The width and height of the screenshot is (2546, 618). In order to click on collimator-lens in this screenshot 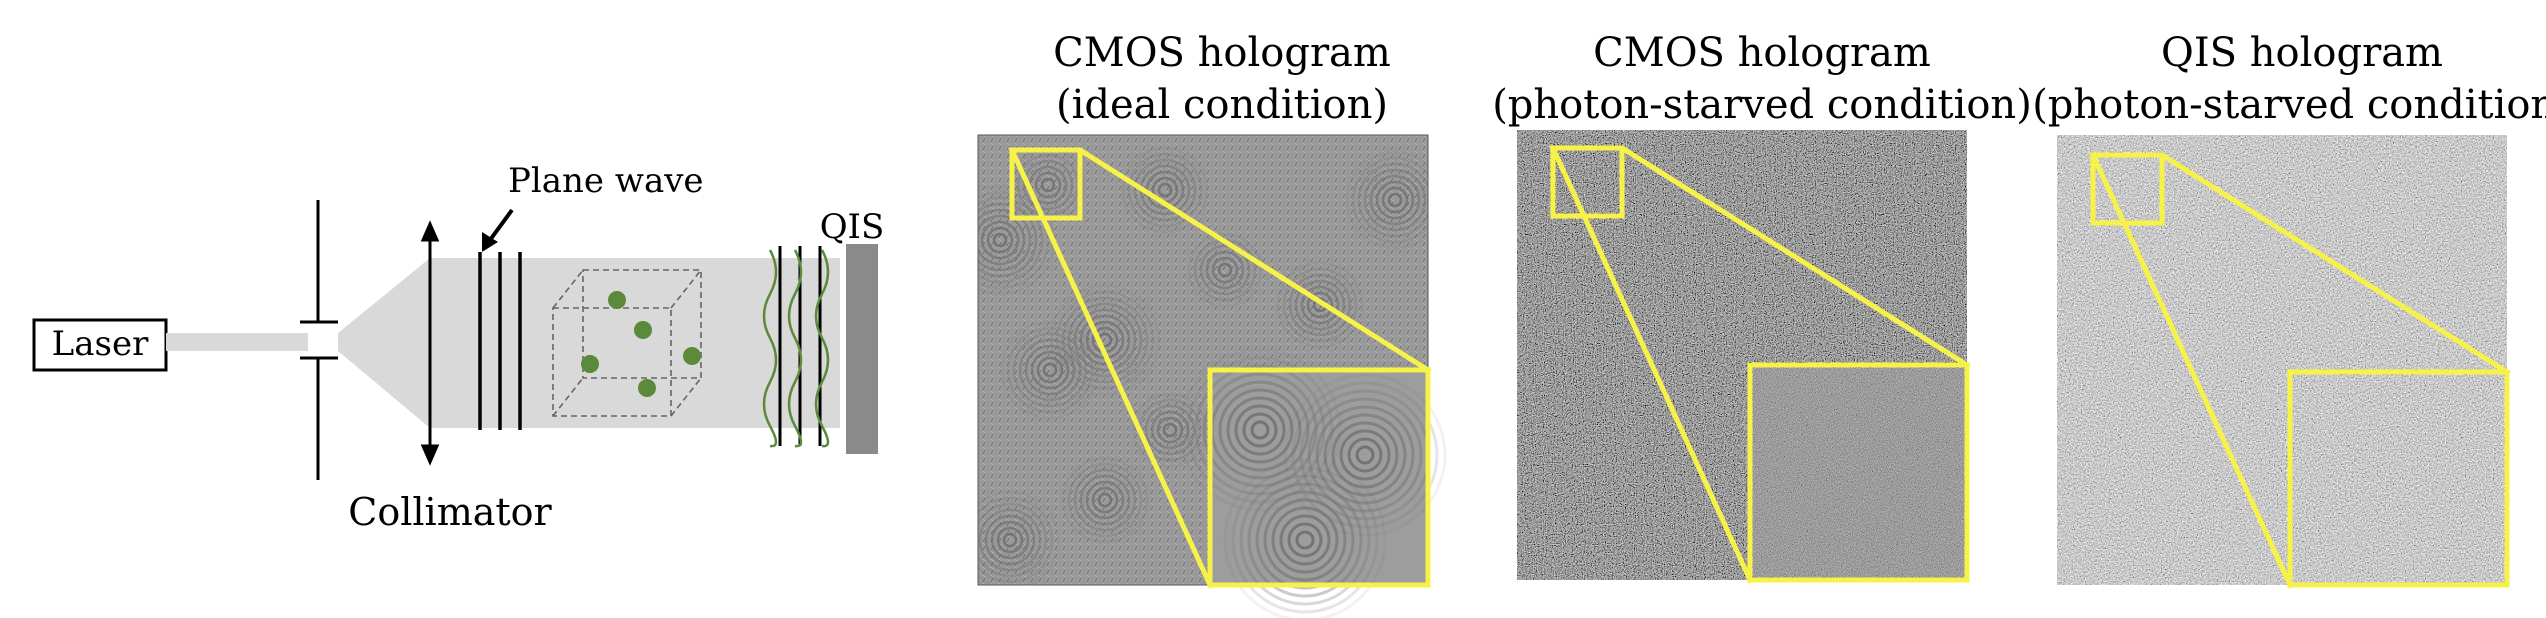, I will do `click(430, 343)`.